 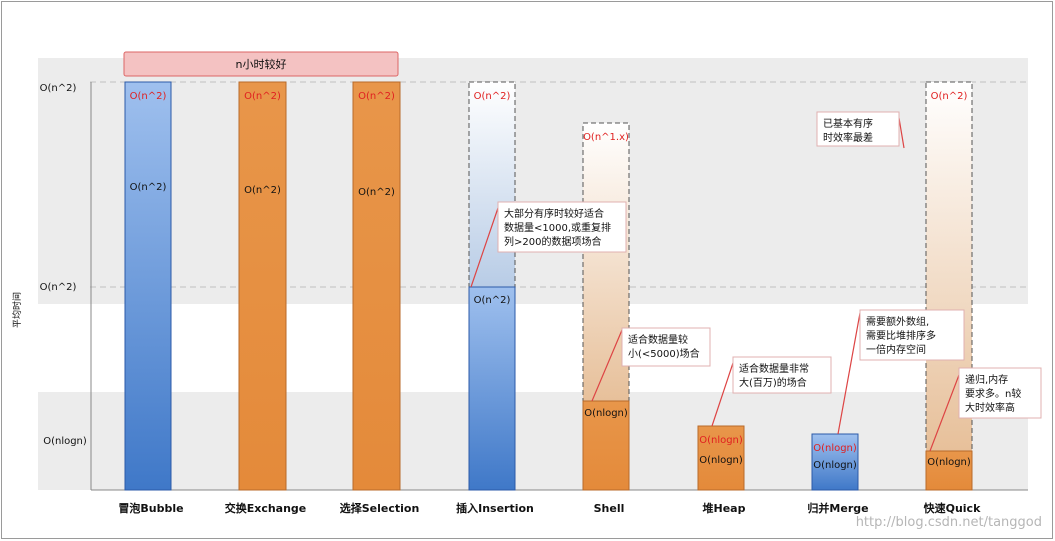 I want to click on y-axis-label: 平均时间, so click(x=17, y=310).